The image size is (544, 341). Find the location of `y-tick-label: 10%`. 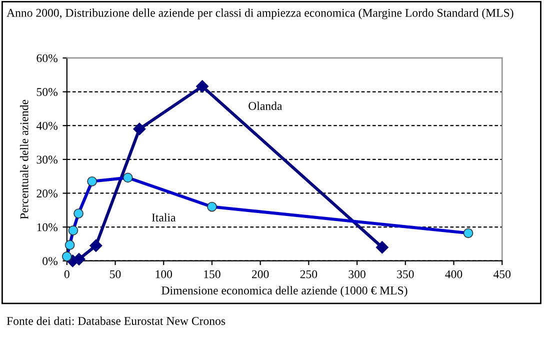

y-tick-label: 10% is located at coordinates (47, 227).